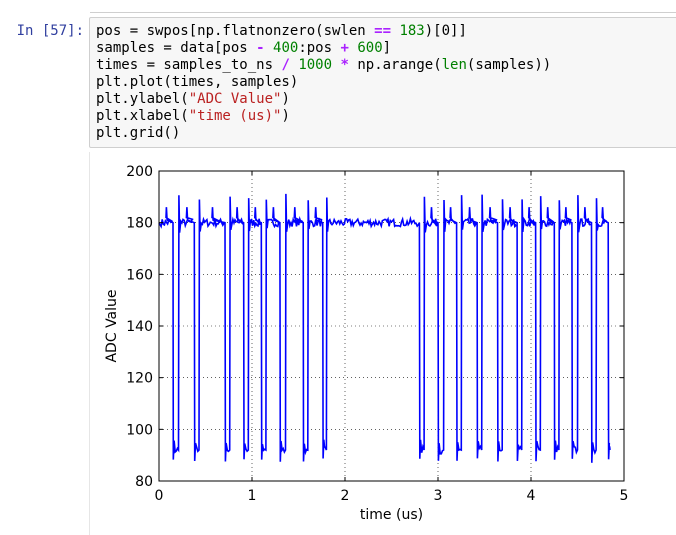 Image resolution: width=676 pixels, height=535 pixels. I want to click on x-tick-label: 0, so click(159, 496).